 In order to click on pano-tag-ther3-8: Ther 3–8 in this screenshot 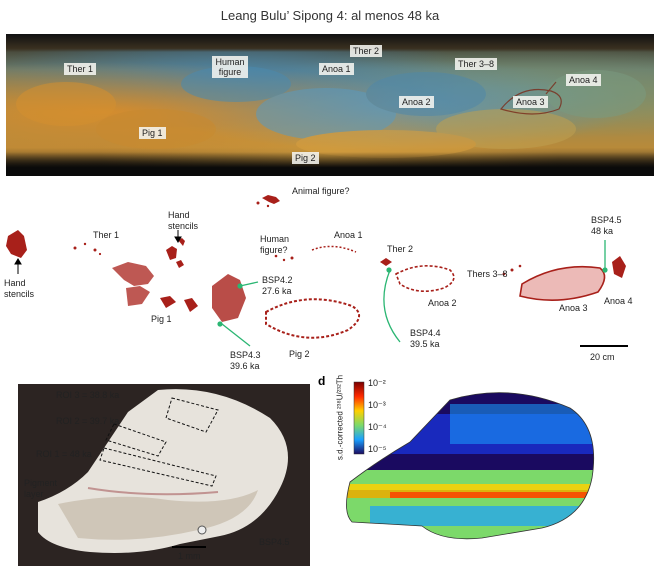, I will do `click(476, 64)`.